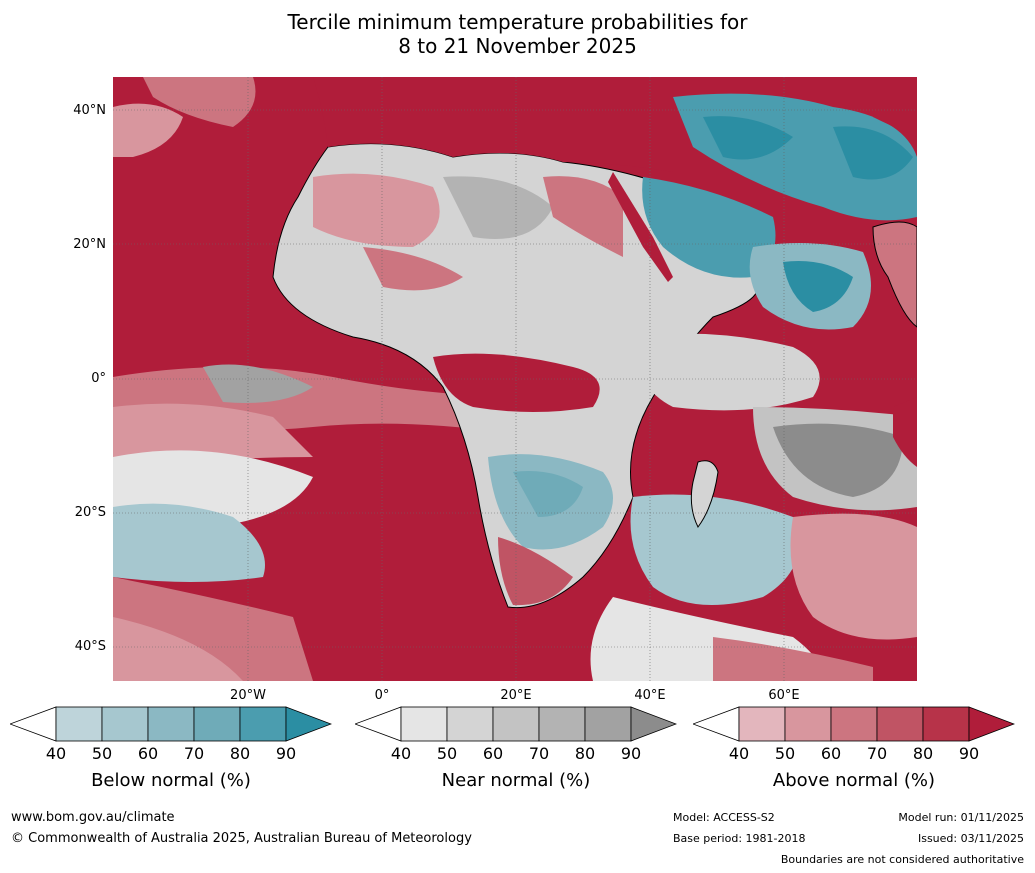  Describe the element at coordinates (894, 274) in the screenshot. I see `india-land` at that location.